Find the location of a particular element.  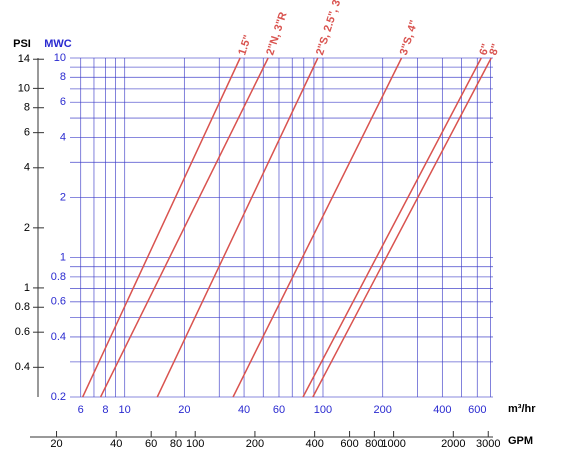

series-label: 6" is located at coordinates (484, 49).